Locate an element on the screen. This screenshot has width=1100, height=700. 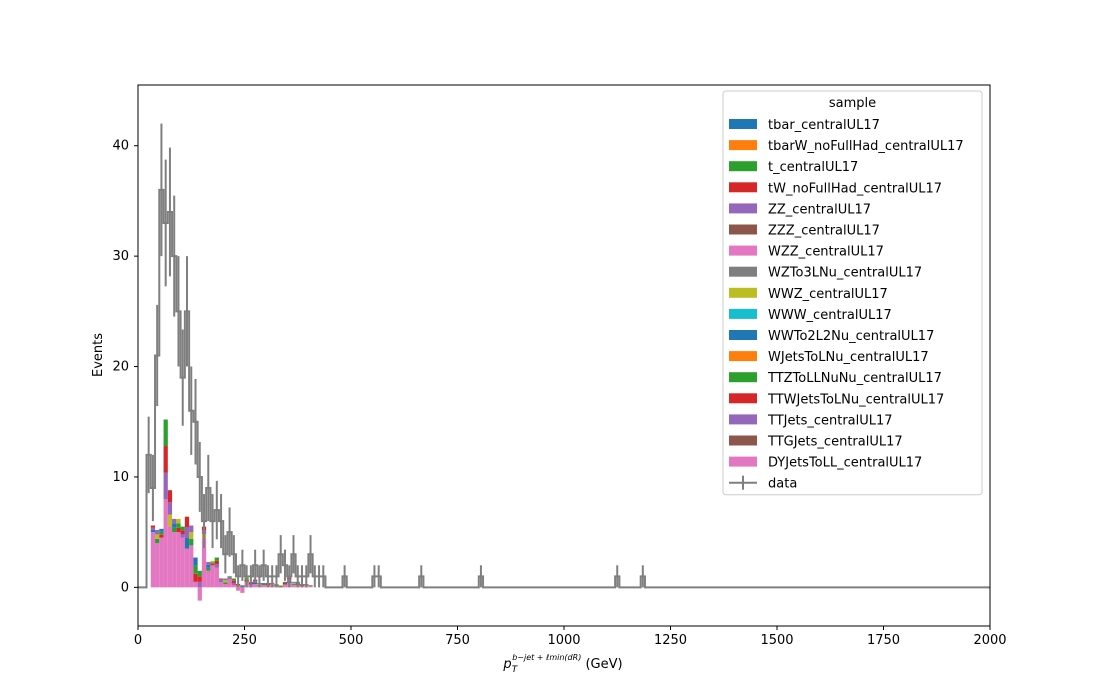
legend-label: t_centralUL17 is located at coordinates (813, 167).